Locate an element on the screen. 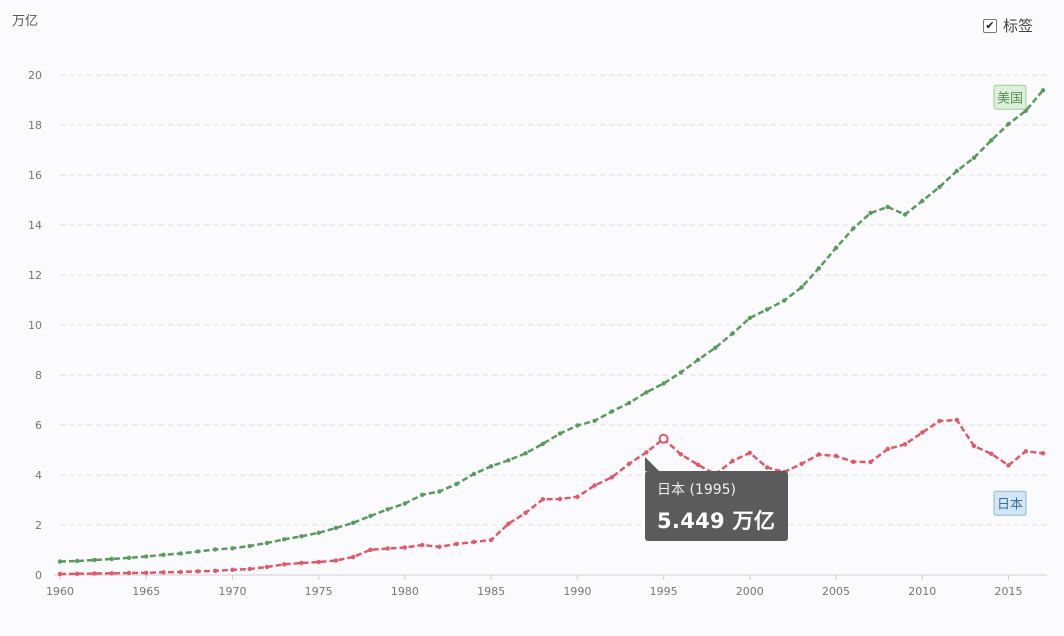  x-tick-label: 1990 is located at coordinates (577, 591).